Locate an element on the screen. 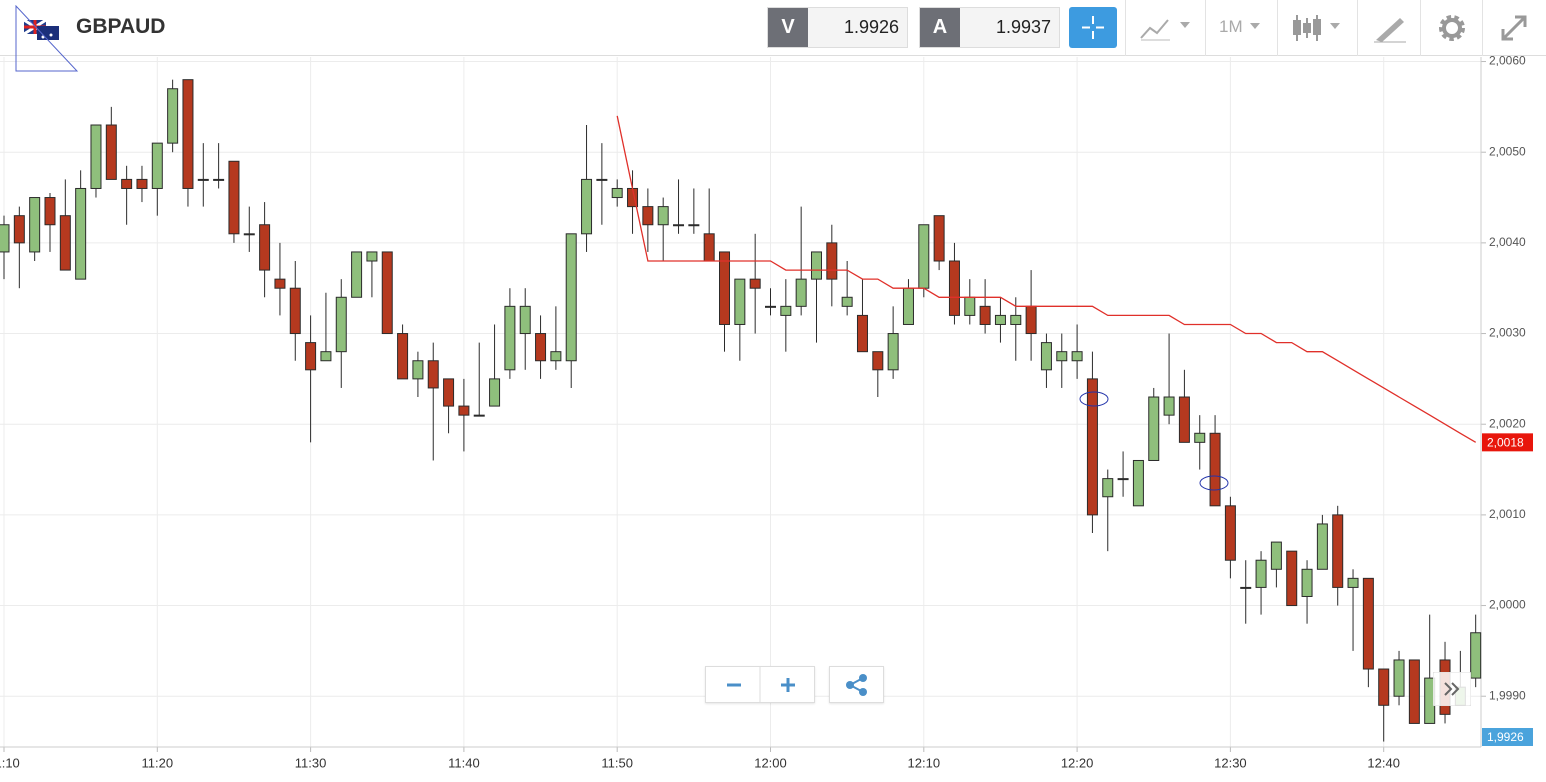 The height and width of the screenshot is (782, 1546). candle-type-button is located at coordinates (1318, 28).